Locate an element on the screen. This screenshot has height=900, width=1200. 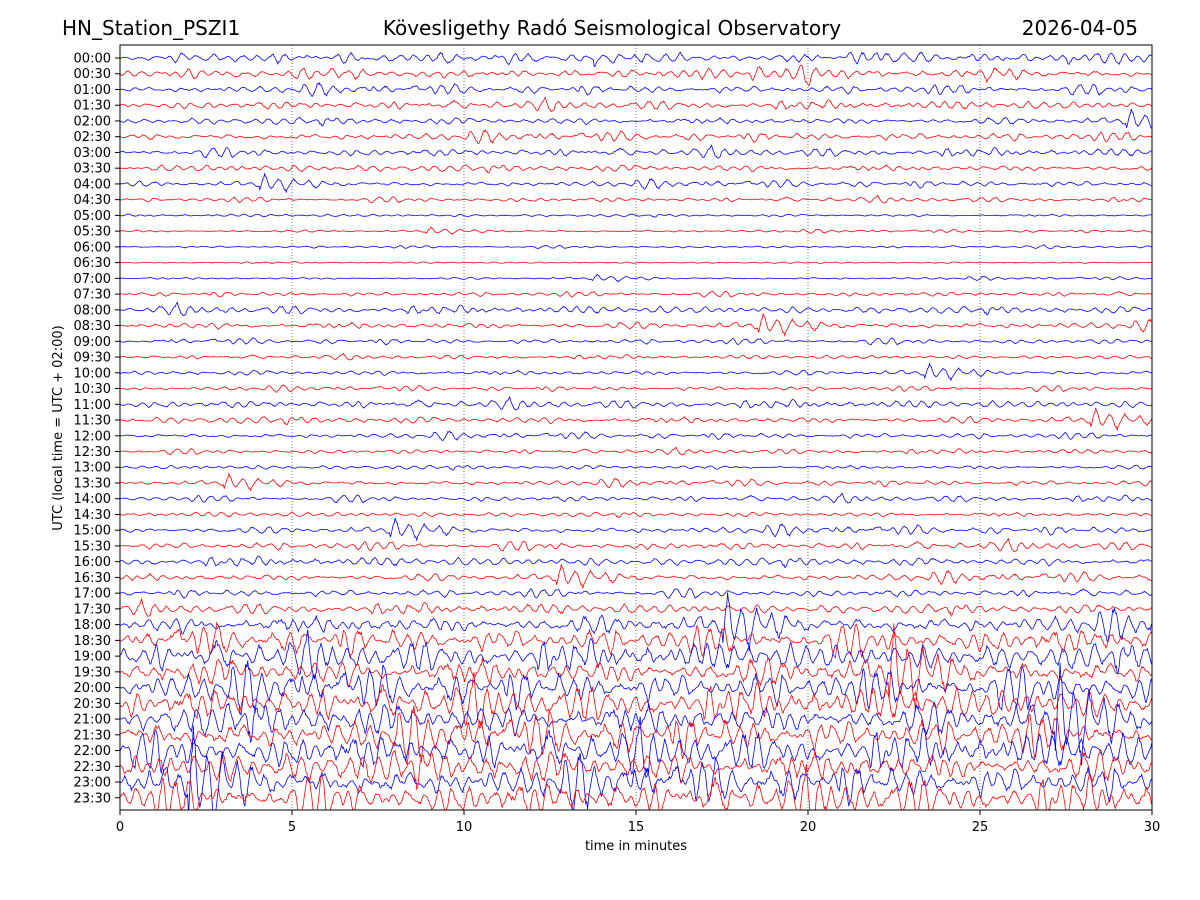
y-tick-label: 16:00 is located at coordinates (92, 562).